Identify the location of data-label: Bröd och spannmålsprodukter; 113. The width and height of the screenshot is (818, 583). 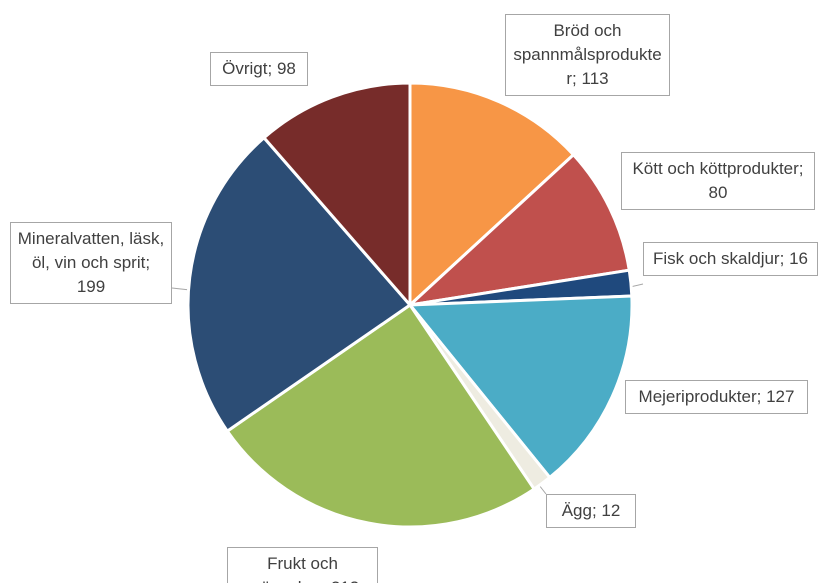
(587, 55).